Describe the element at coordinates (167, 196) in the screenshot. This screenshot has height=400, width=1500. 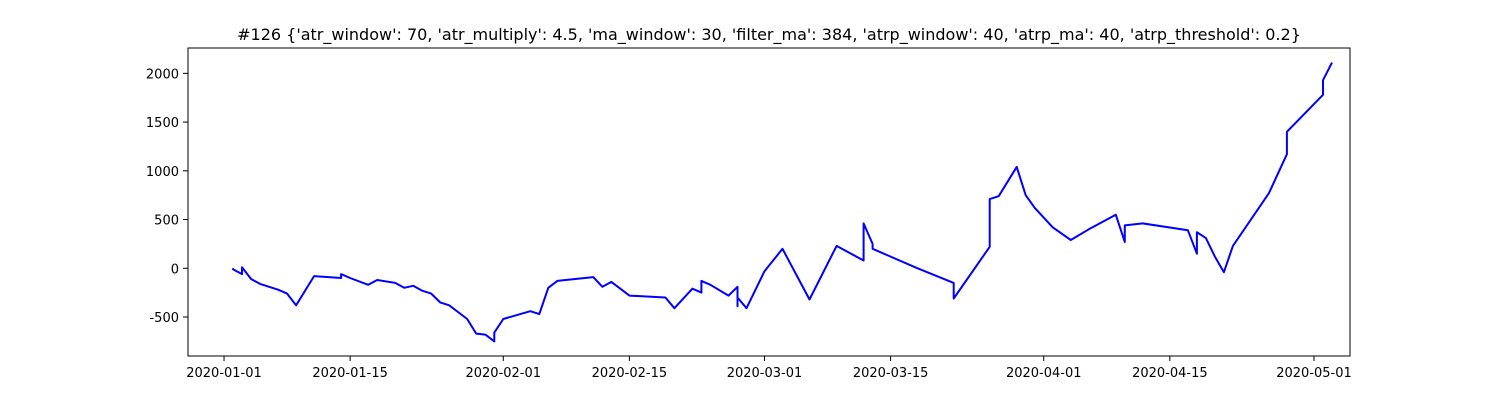
I see `y-axis: -500 0 500 1000 1500 2000` at that location.